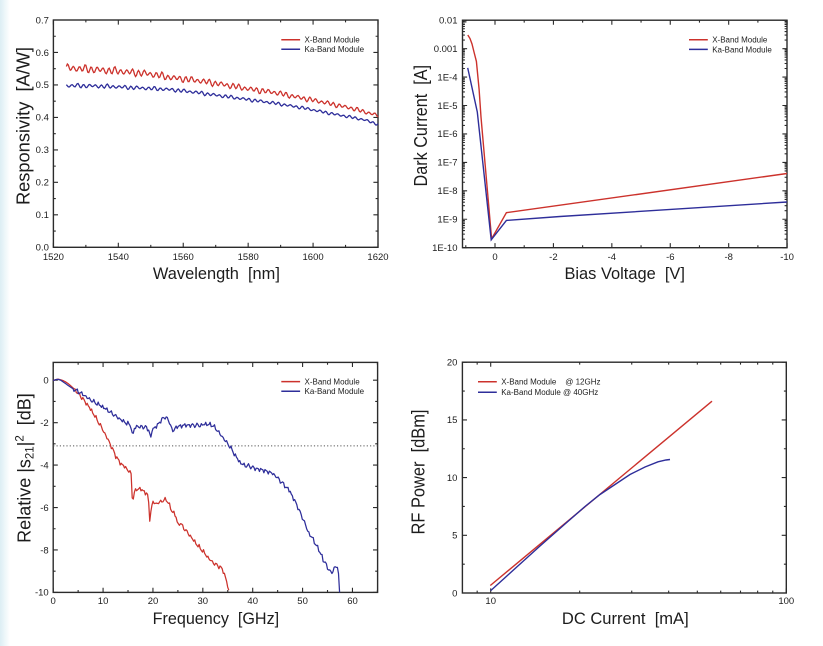  What do you see at coordinates (42, 150) in the screenshot?
I see `svg-text: 0.3` at bounding box center [42, 150].